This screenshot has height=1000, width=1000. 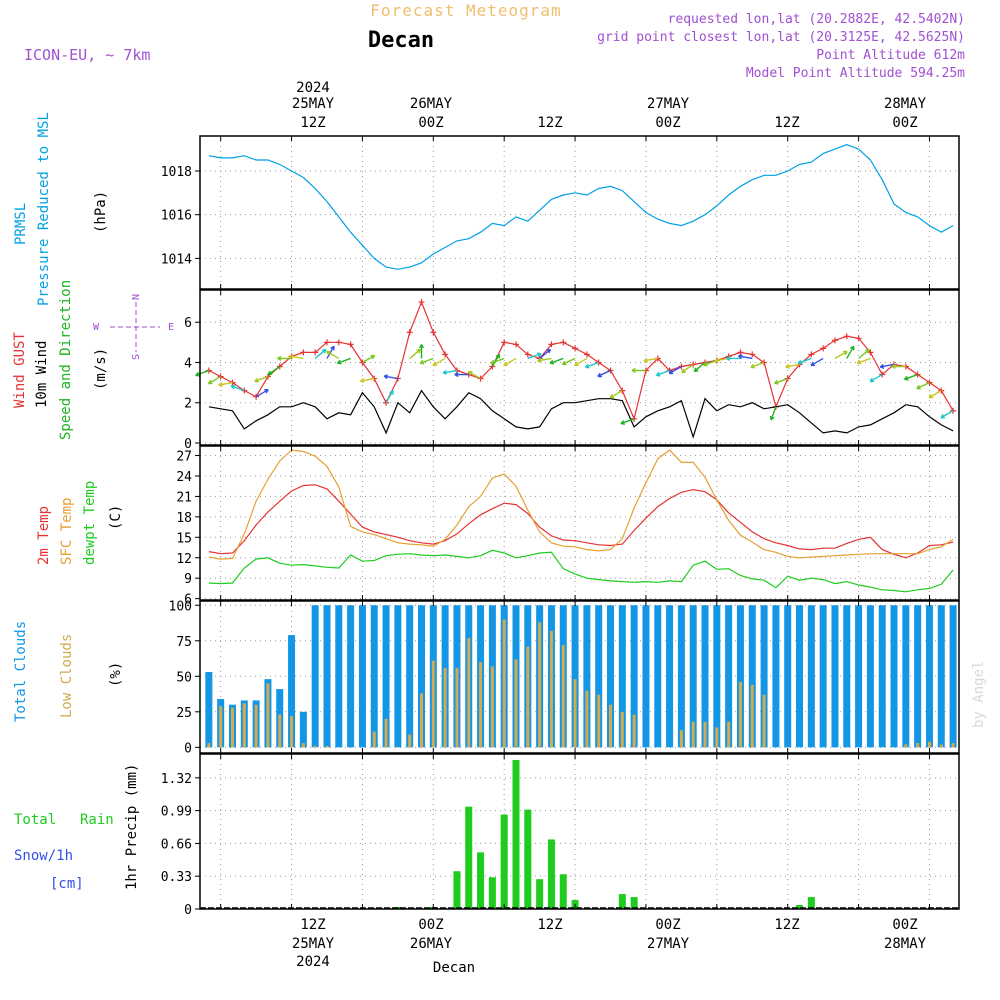 I want to click on wind-label-10m: 10m Wind, so click(x=42, y=374).